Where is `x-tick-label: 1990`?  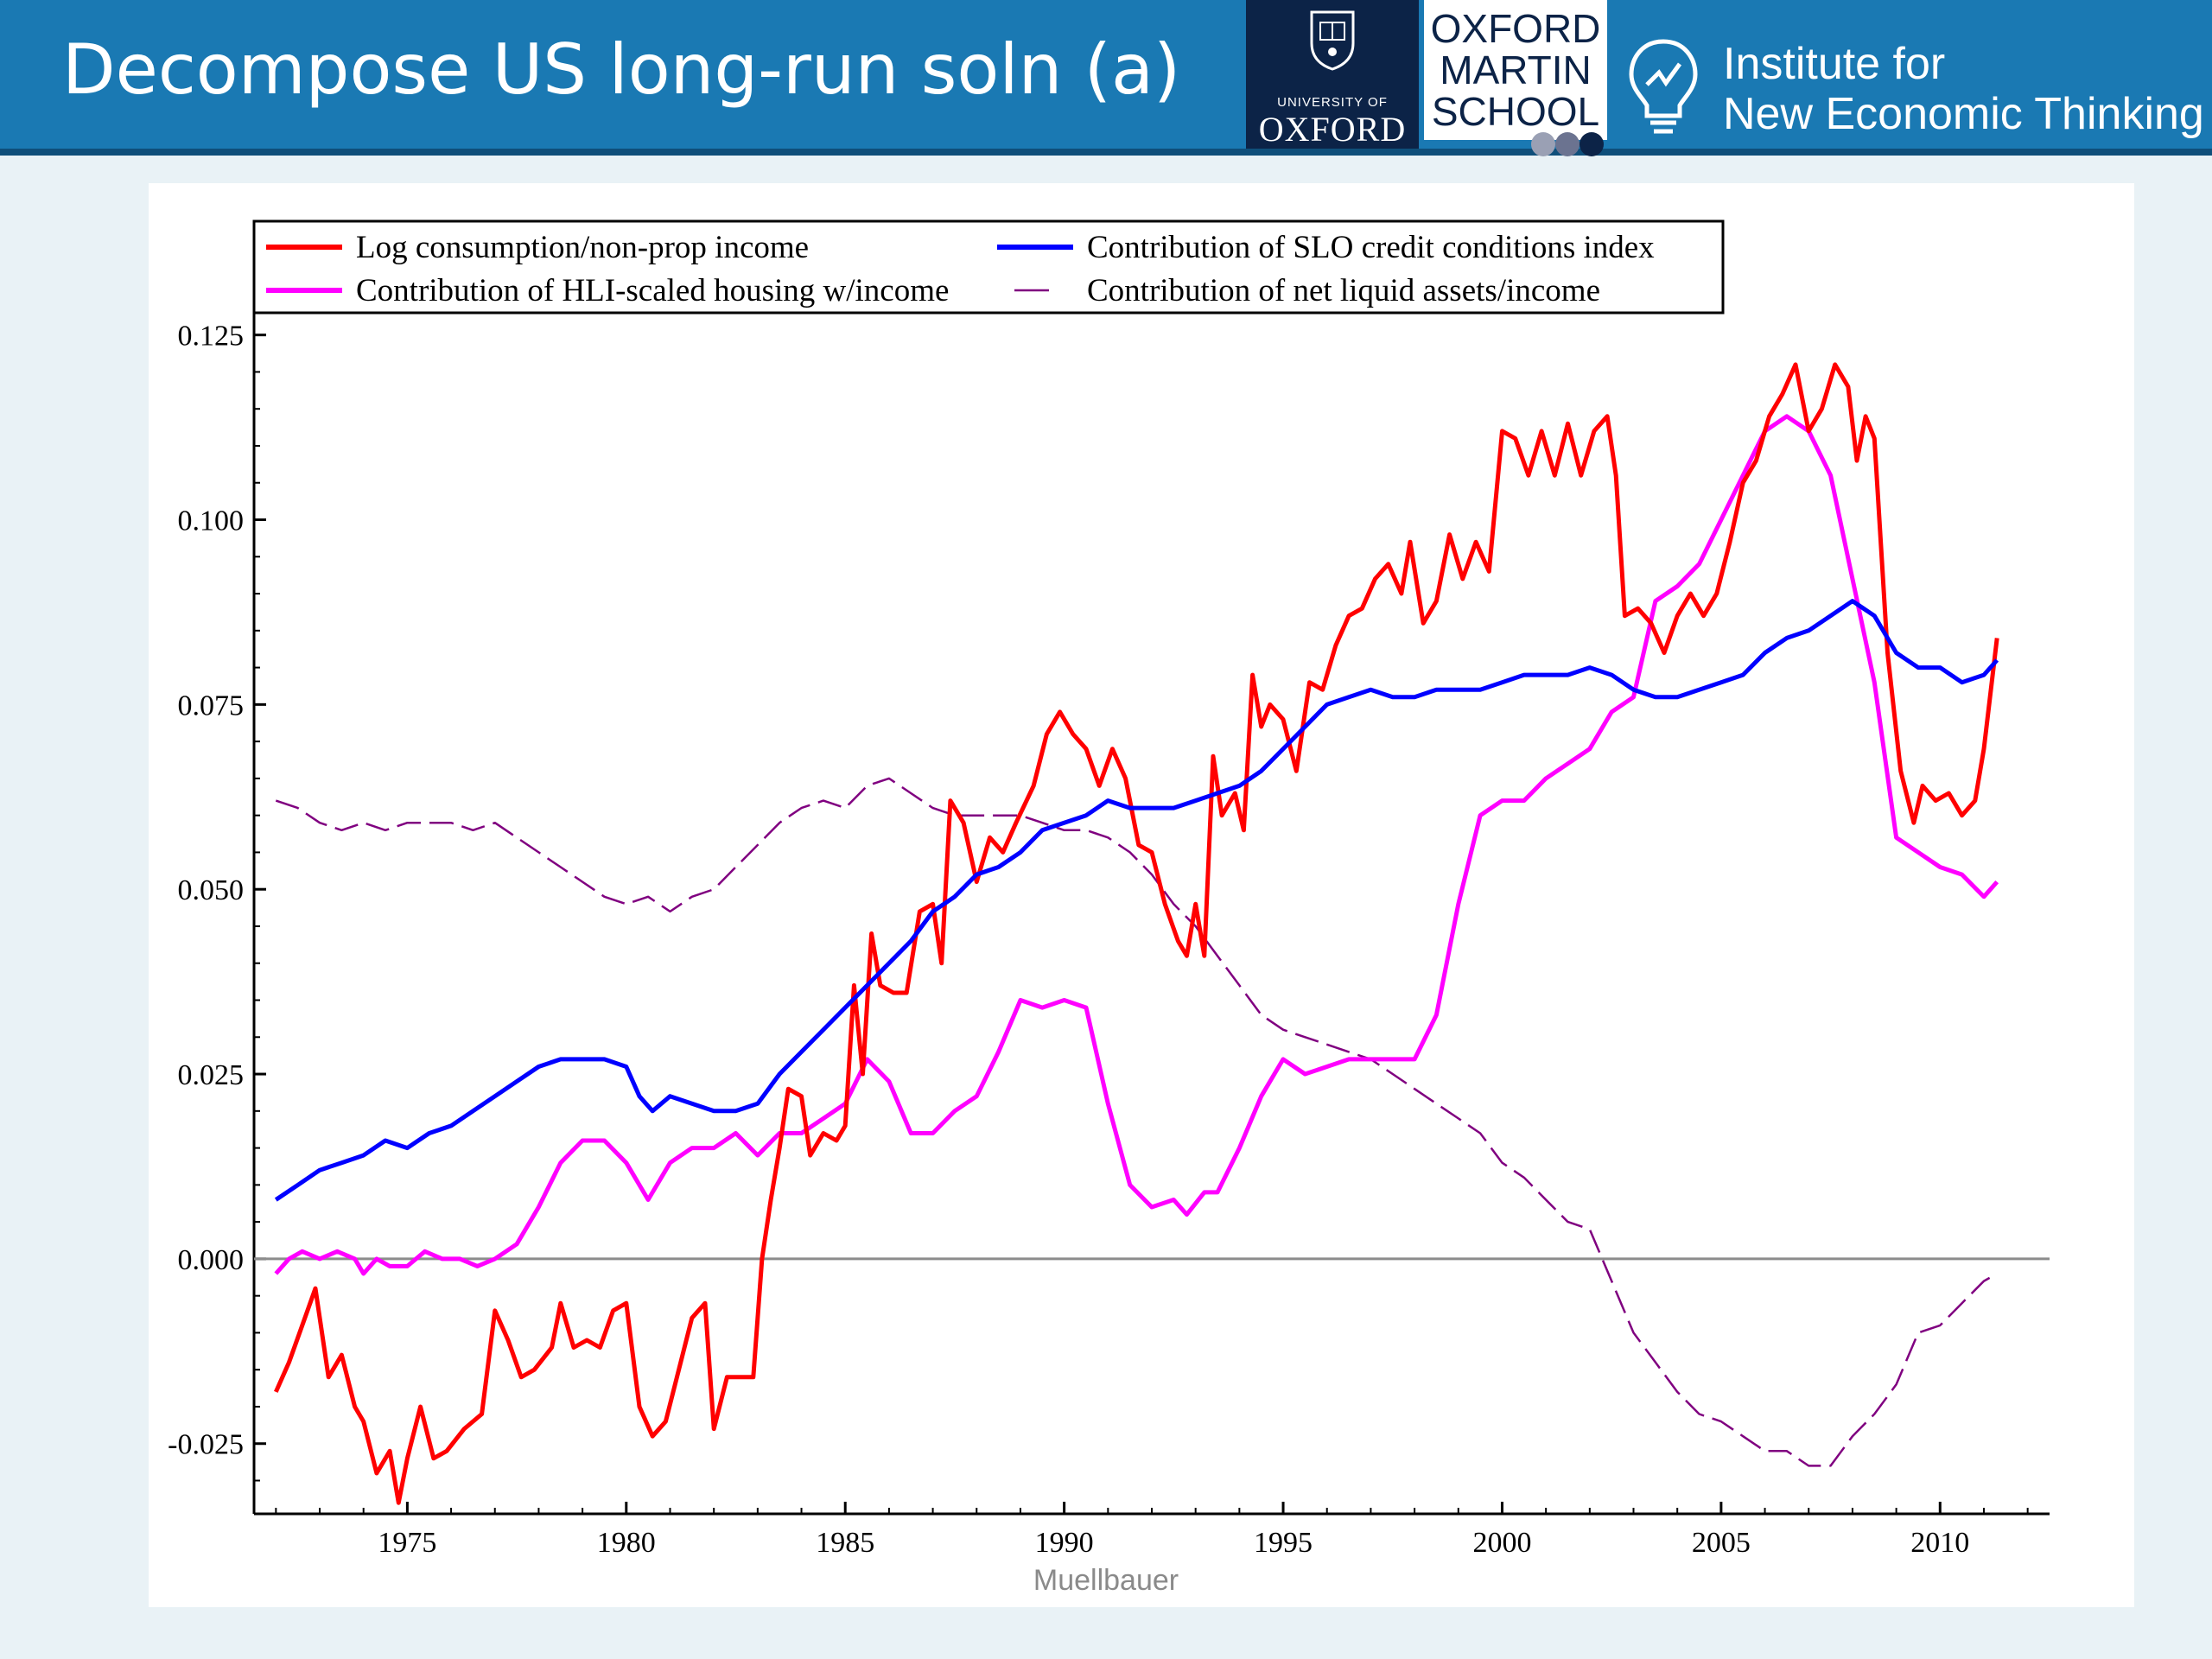
x-tick-label: 1990 is located at coordinates (1064, 1543).